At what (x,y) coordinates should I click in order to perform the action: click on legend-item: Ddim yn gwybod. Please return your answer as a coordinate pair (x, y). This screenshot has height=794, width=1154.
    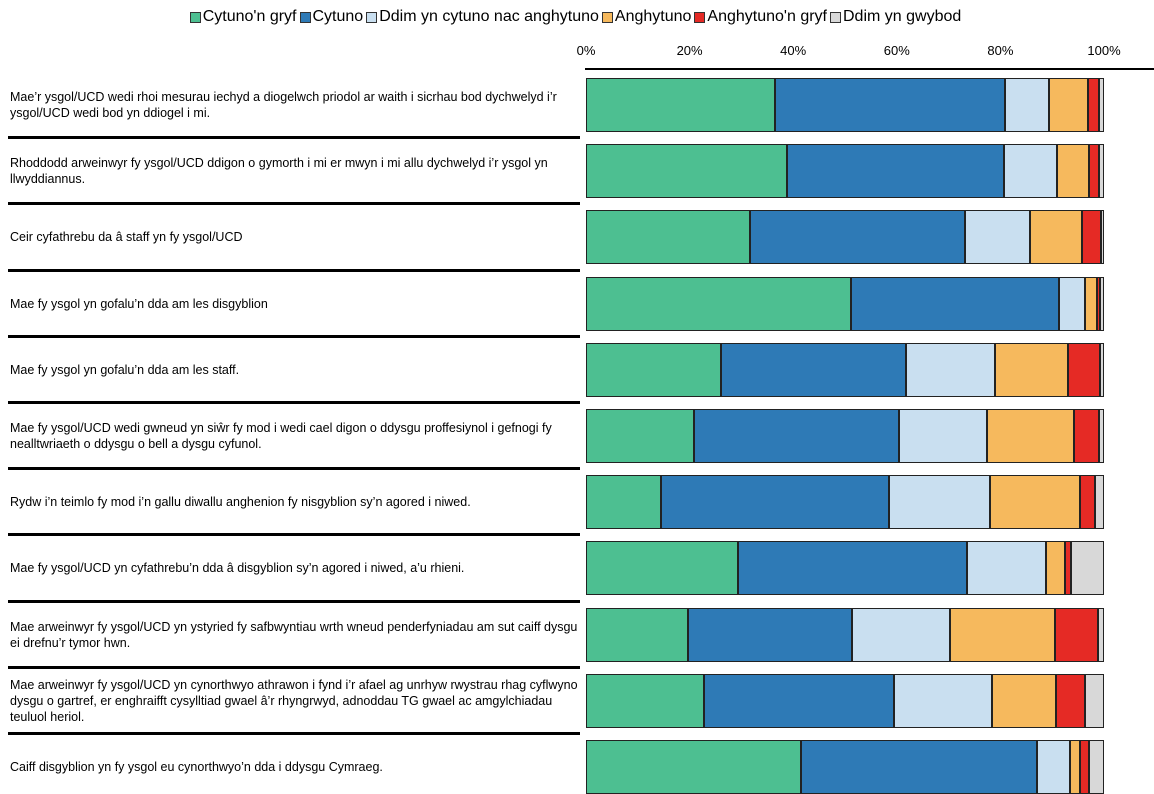
    Looking at the image, I should click on (895, 17).